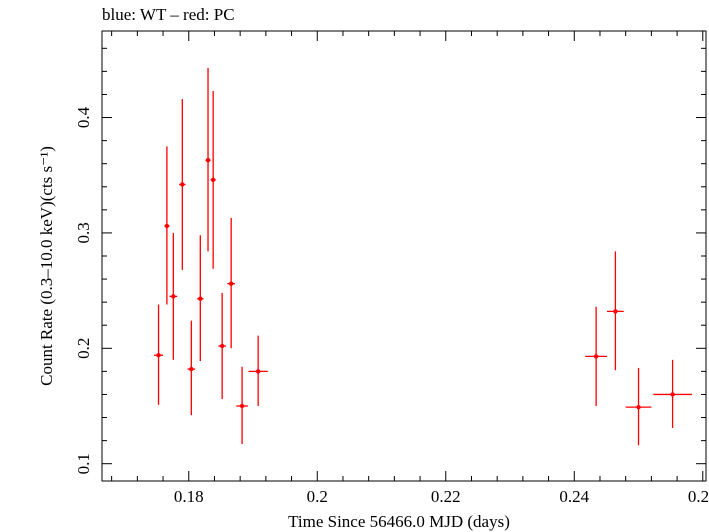 The width and height of the screenshot is (709, 532). What do you see at coordinates (446, 496) in the screenshot?
I see `x-tick-label: 0.22` at bounding box center [446, 496].